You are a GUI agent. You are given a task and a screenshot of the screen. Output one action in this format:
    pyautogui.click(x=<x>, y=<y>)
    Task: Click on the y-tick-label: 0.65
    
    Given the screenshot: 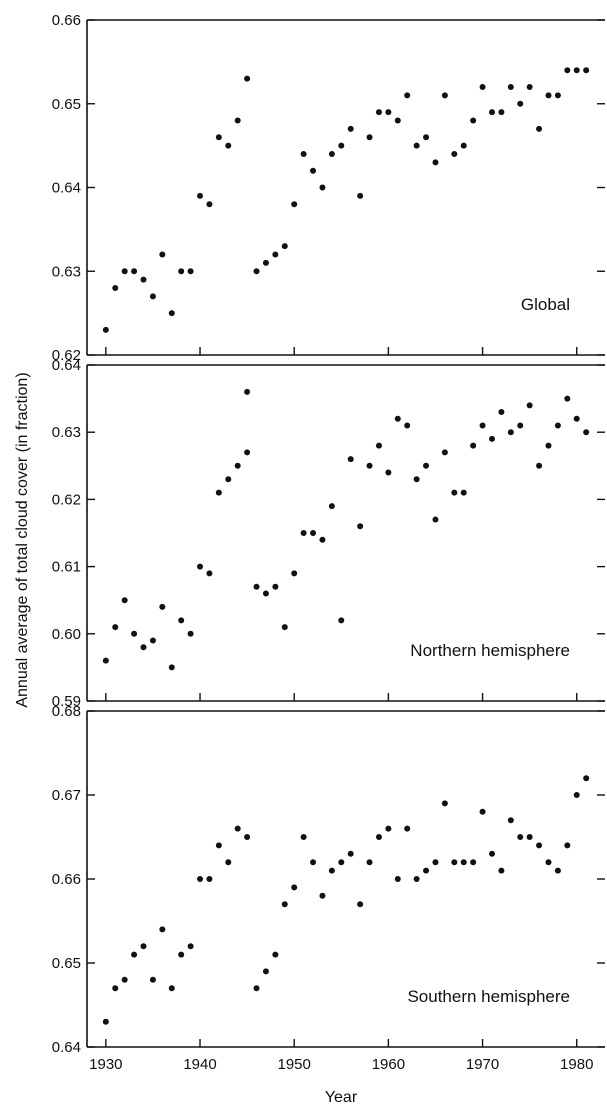 What is the action you would take?
    pyautogui.click(x=66, y=963)
    